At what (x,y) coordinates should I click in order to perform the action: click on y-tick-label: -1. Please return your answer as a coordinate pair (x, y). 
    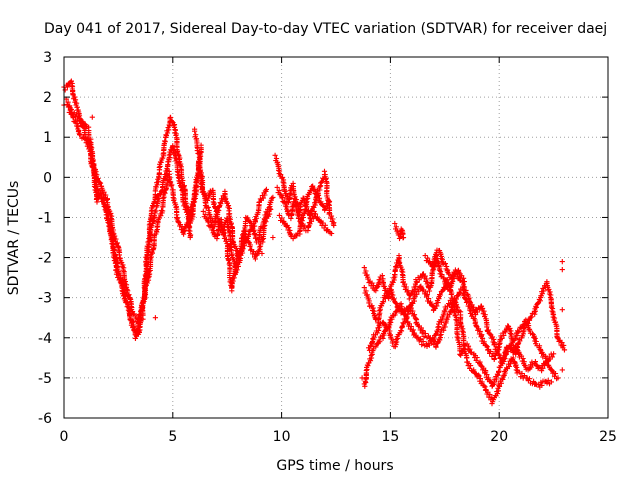
    Looking at the image, I should click on (45, 218).